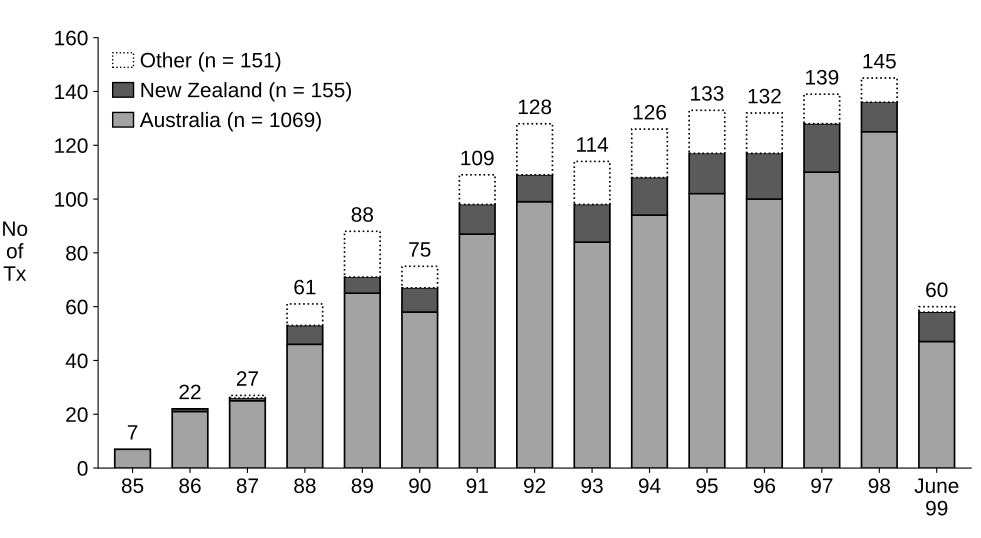 This screenshot has height=538, width=981. I want to click on legend-label: Australia (n = 1069), so click(230, 122).